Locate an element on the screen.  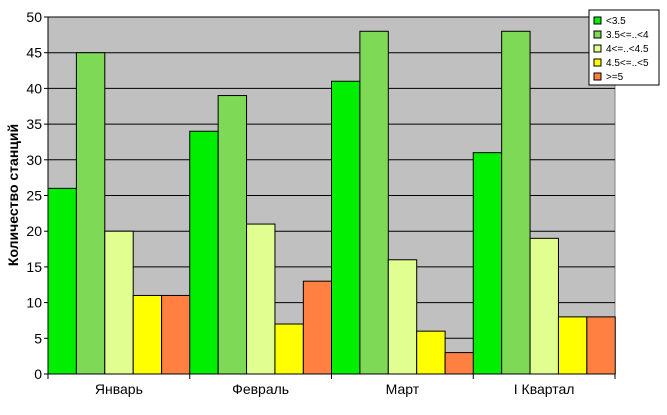
y-axis-label: Количество станций is located at coordinates (13, 195).